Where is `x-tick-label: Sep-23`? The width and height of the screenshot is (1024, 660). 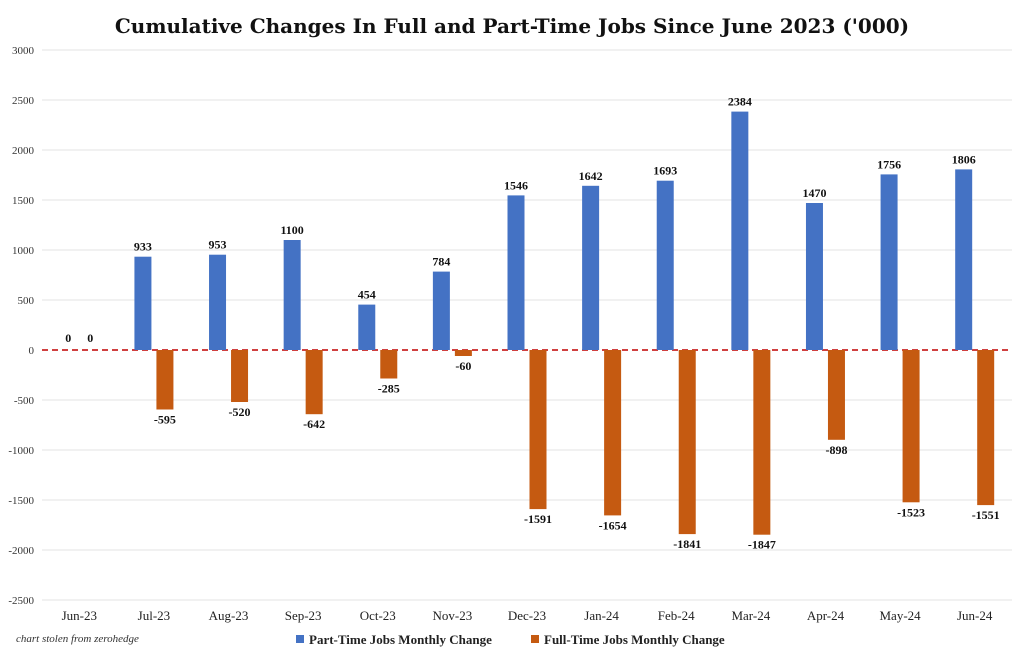 x-tick-label: Sep-23 is located at coordinates (303, 615).